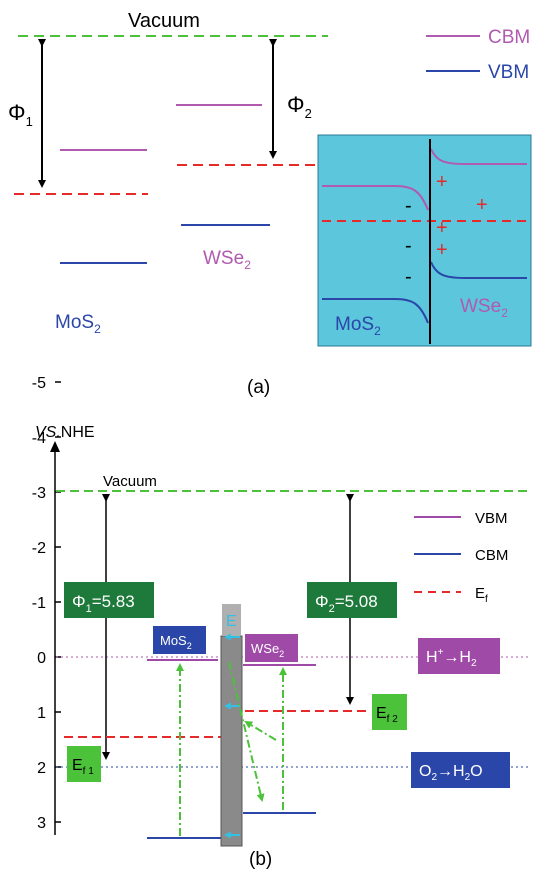 The image size is (539, 877). What do you see at coordinates (478, 156) in the screenshot?
I see `inset-wse2-cbm` at bounding box center [478, 156].